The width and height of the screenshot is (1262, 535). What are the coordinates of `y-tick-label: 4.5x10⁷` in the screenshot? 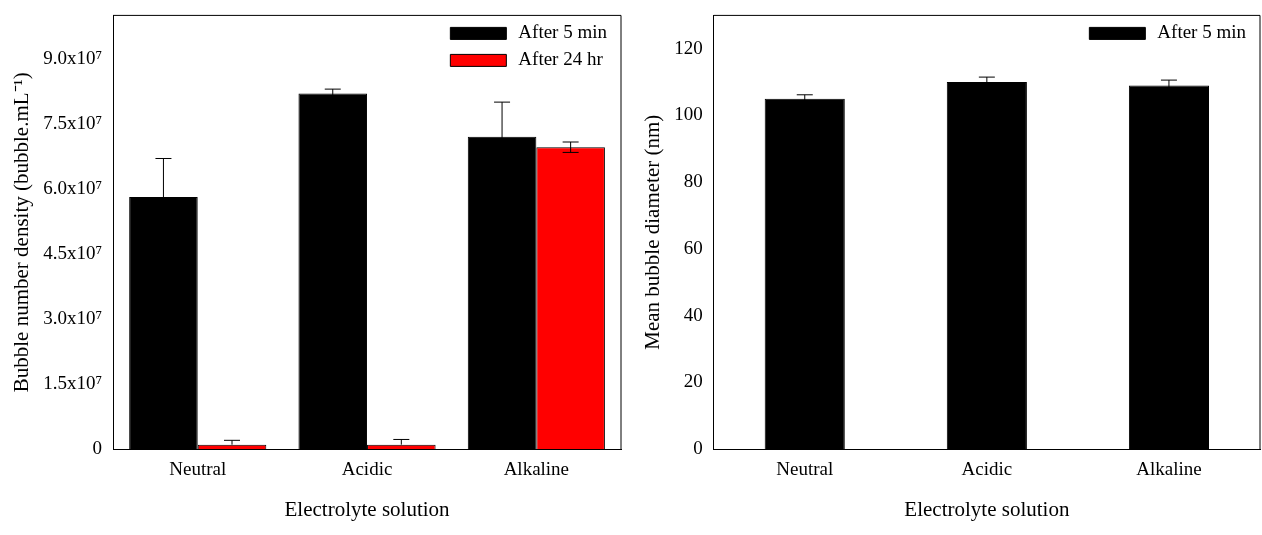 It's located at (73, 252).